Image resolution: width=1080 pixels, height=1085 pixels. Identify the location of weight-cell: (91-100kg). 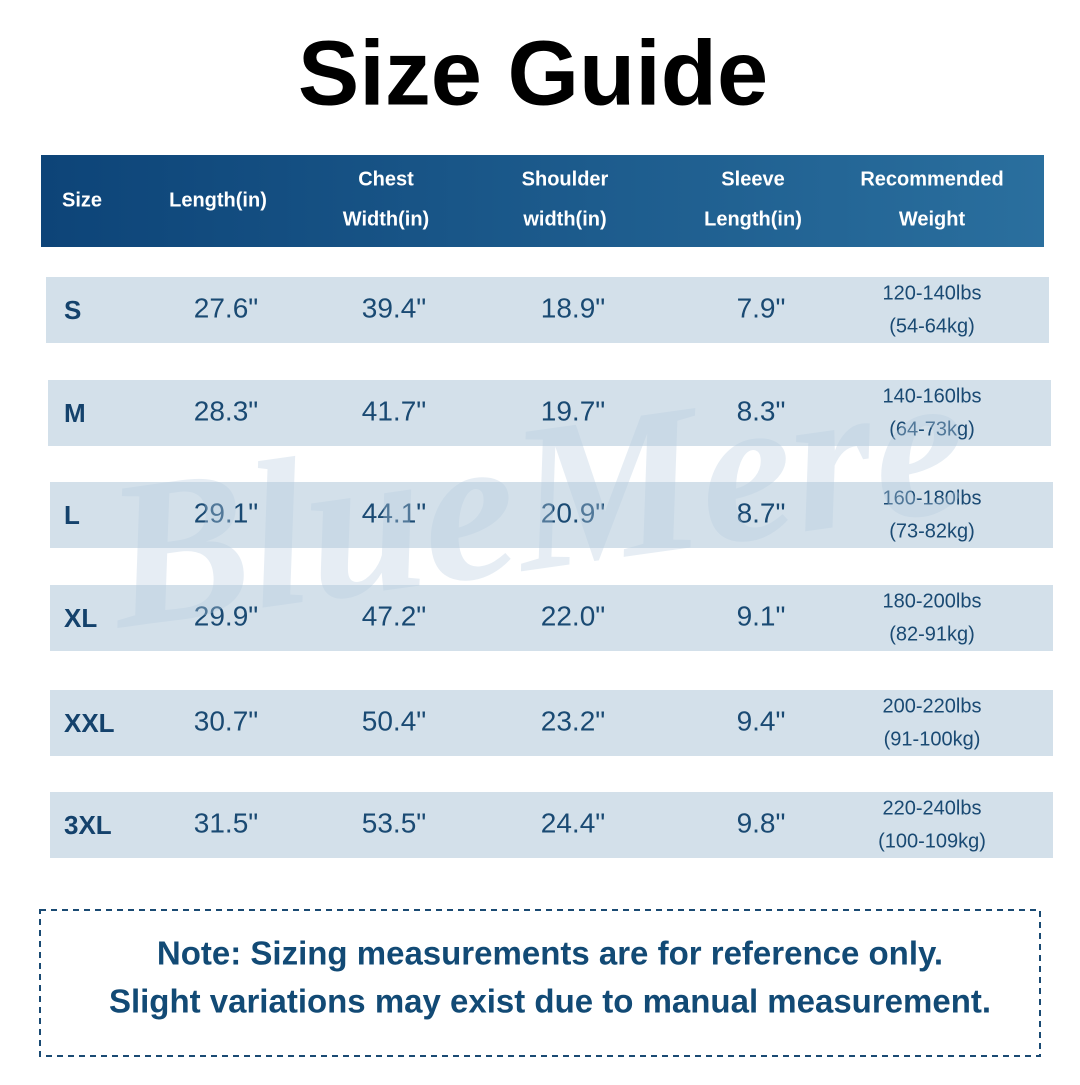
(932, 739).